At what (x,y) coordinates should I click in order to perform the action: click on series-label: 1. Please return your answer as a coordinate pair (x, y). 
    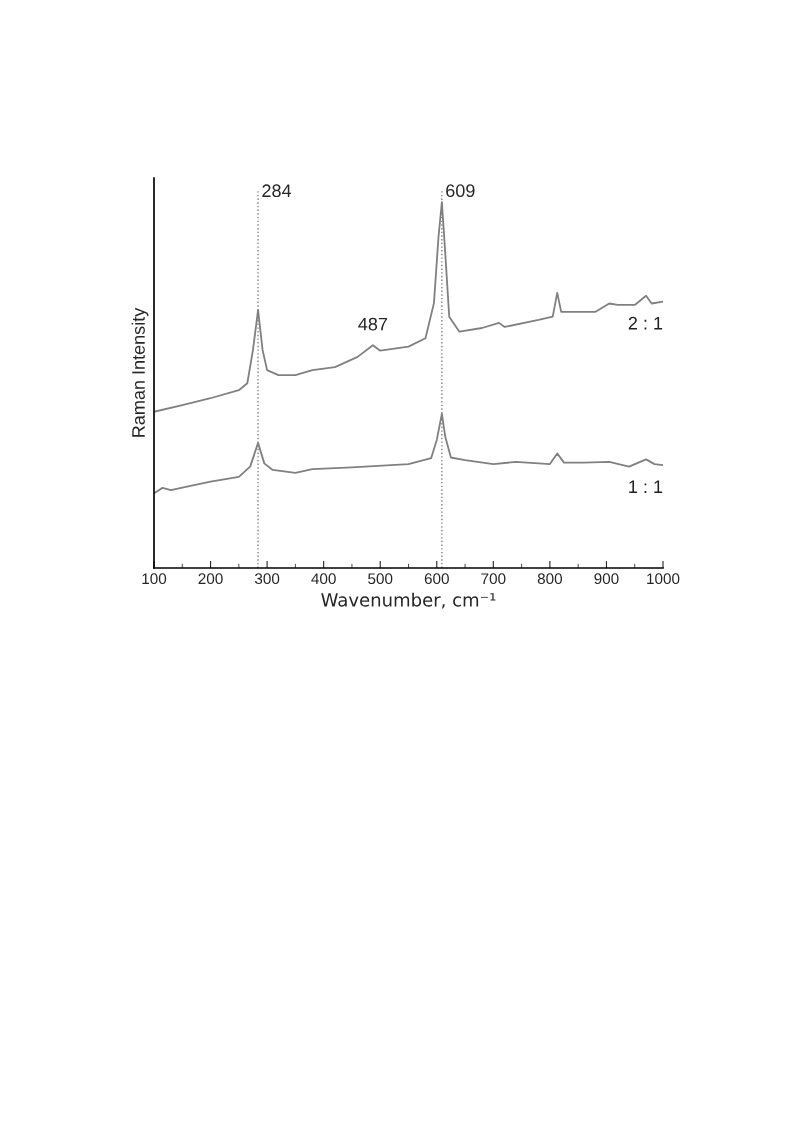
    Looking at the image, I should click on (646, 486).